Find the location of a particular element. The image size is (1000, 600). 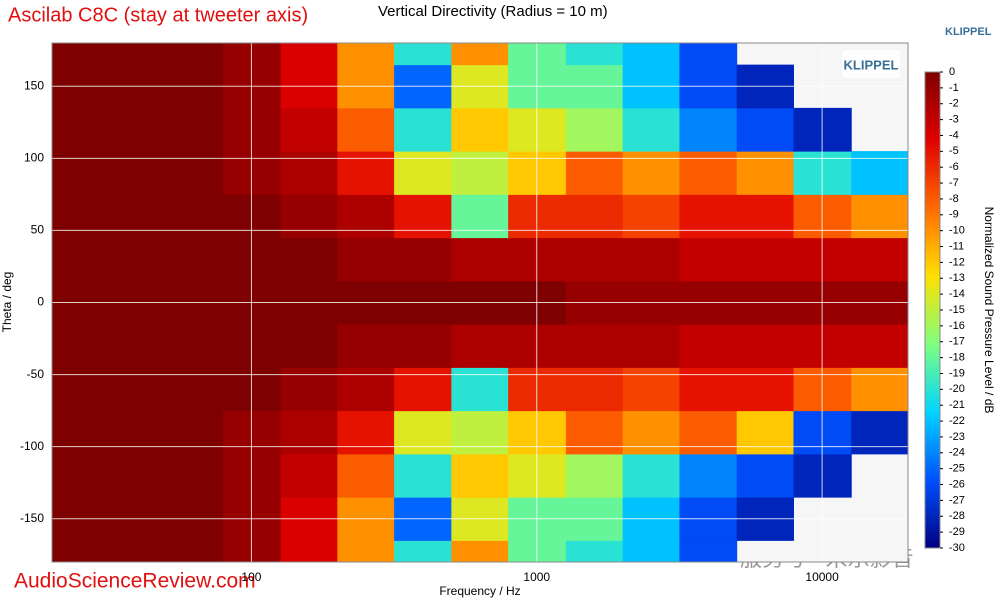

colorbar-tick-label: -19 is located at coordinates (957, 373).